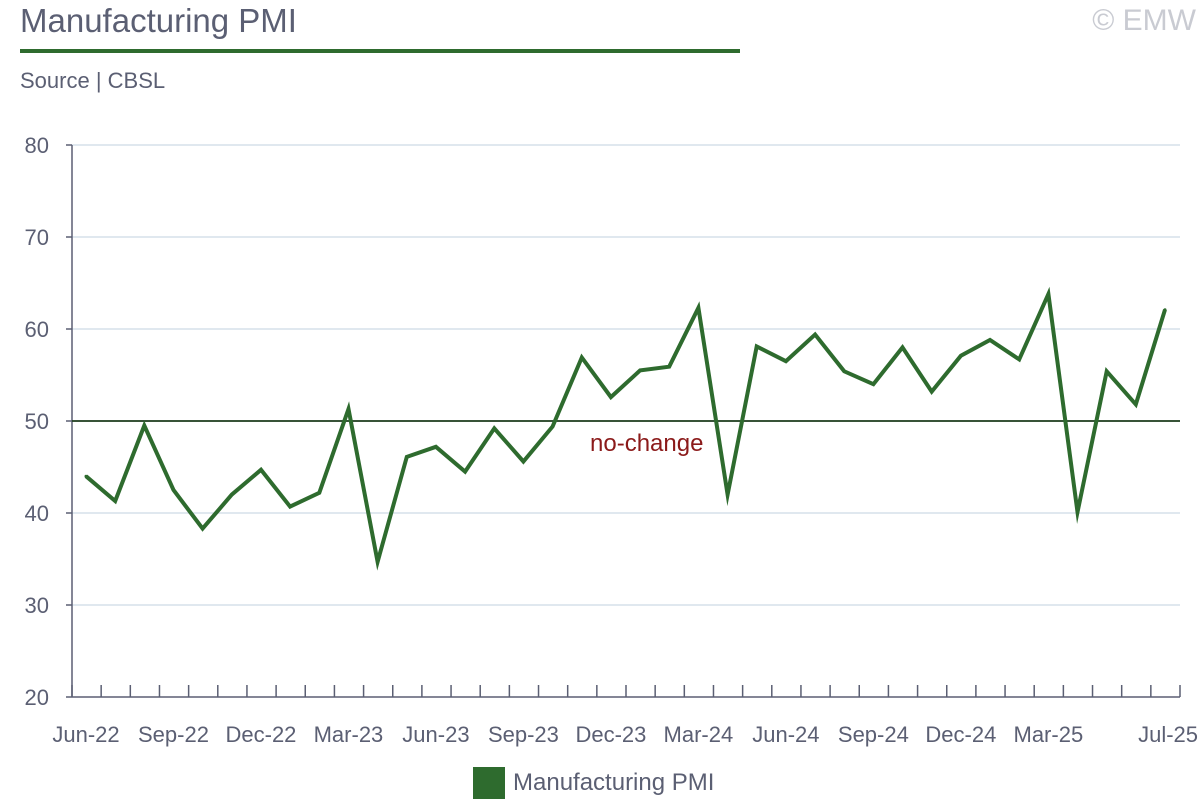 The image size is (1200, 800). Describe the element at coordinates (158, 20) in the screenshot. I see `chart-title: Manufacturing PMI` at that location.